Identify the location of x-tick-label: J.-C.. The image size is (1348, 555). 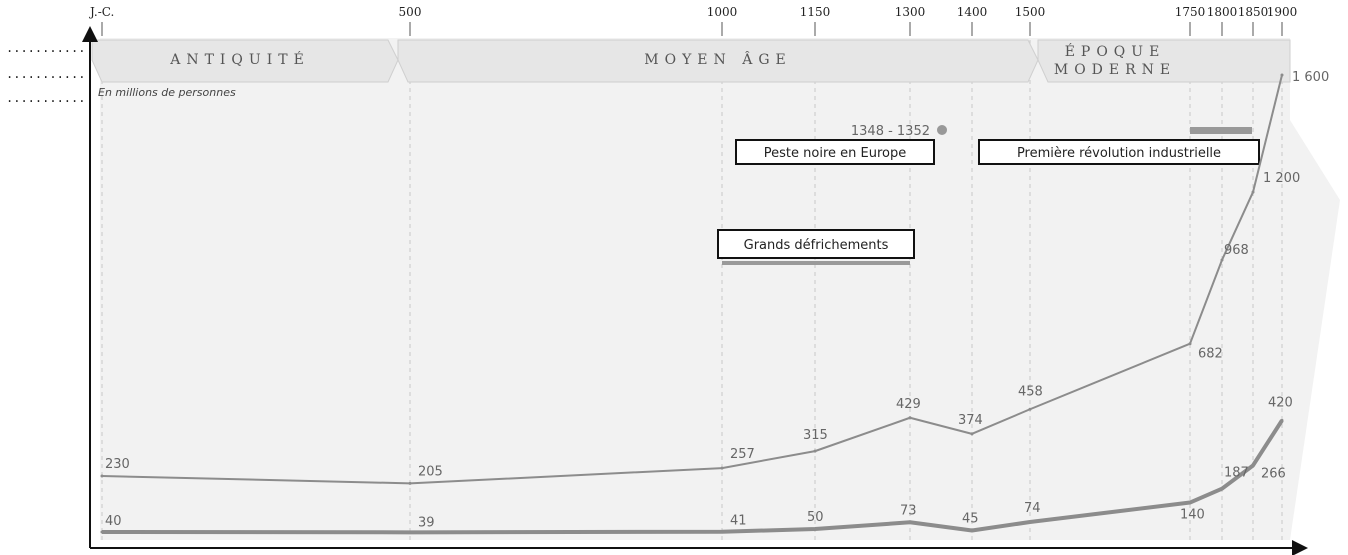
(101, 12).